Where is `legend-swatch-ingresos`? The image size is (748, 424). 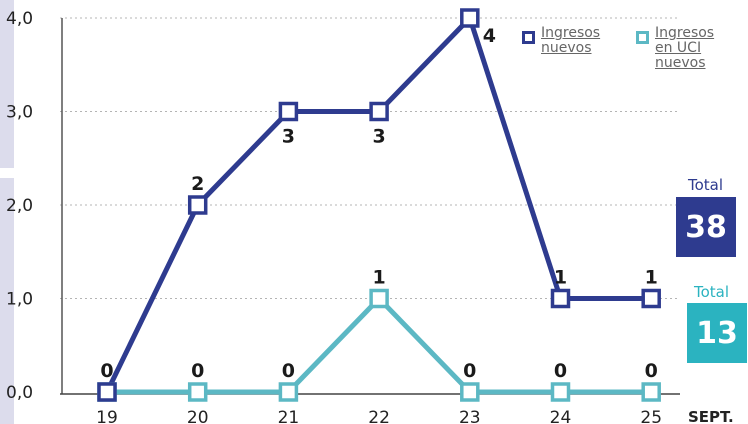
legend-swatch-ingresos is located at coordinates (528, 37).